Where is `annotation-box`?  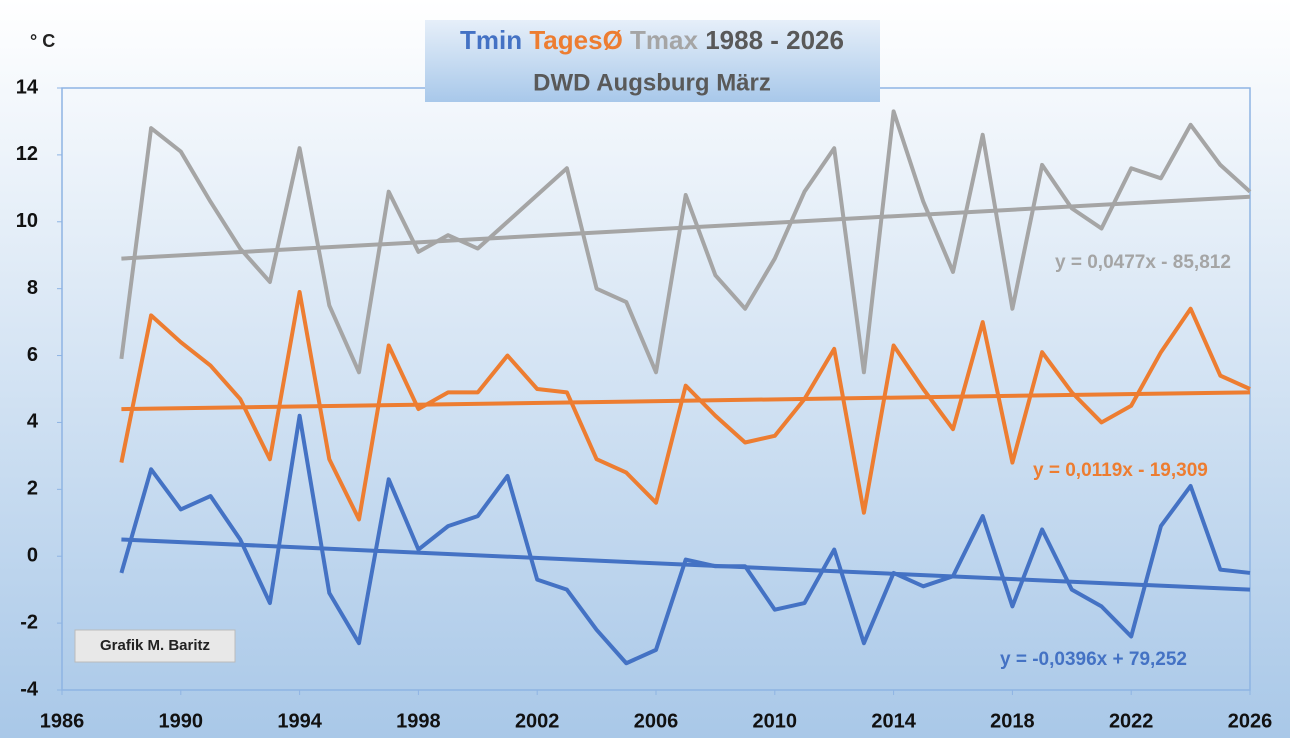 annotation-box is located at coordinates (155, 646).